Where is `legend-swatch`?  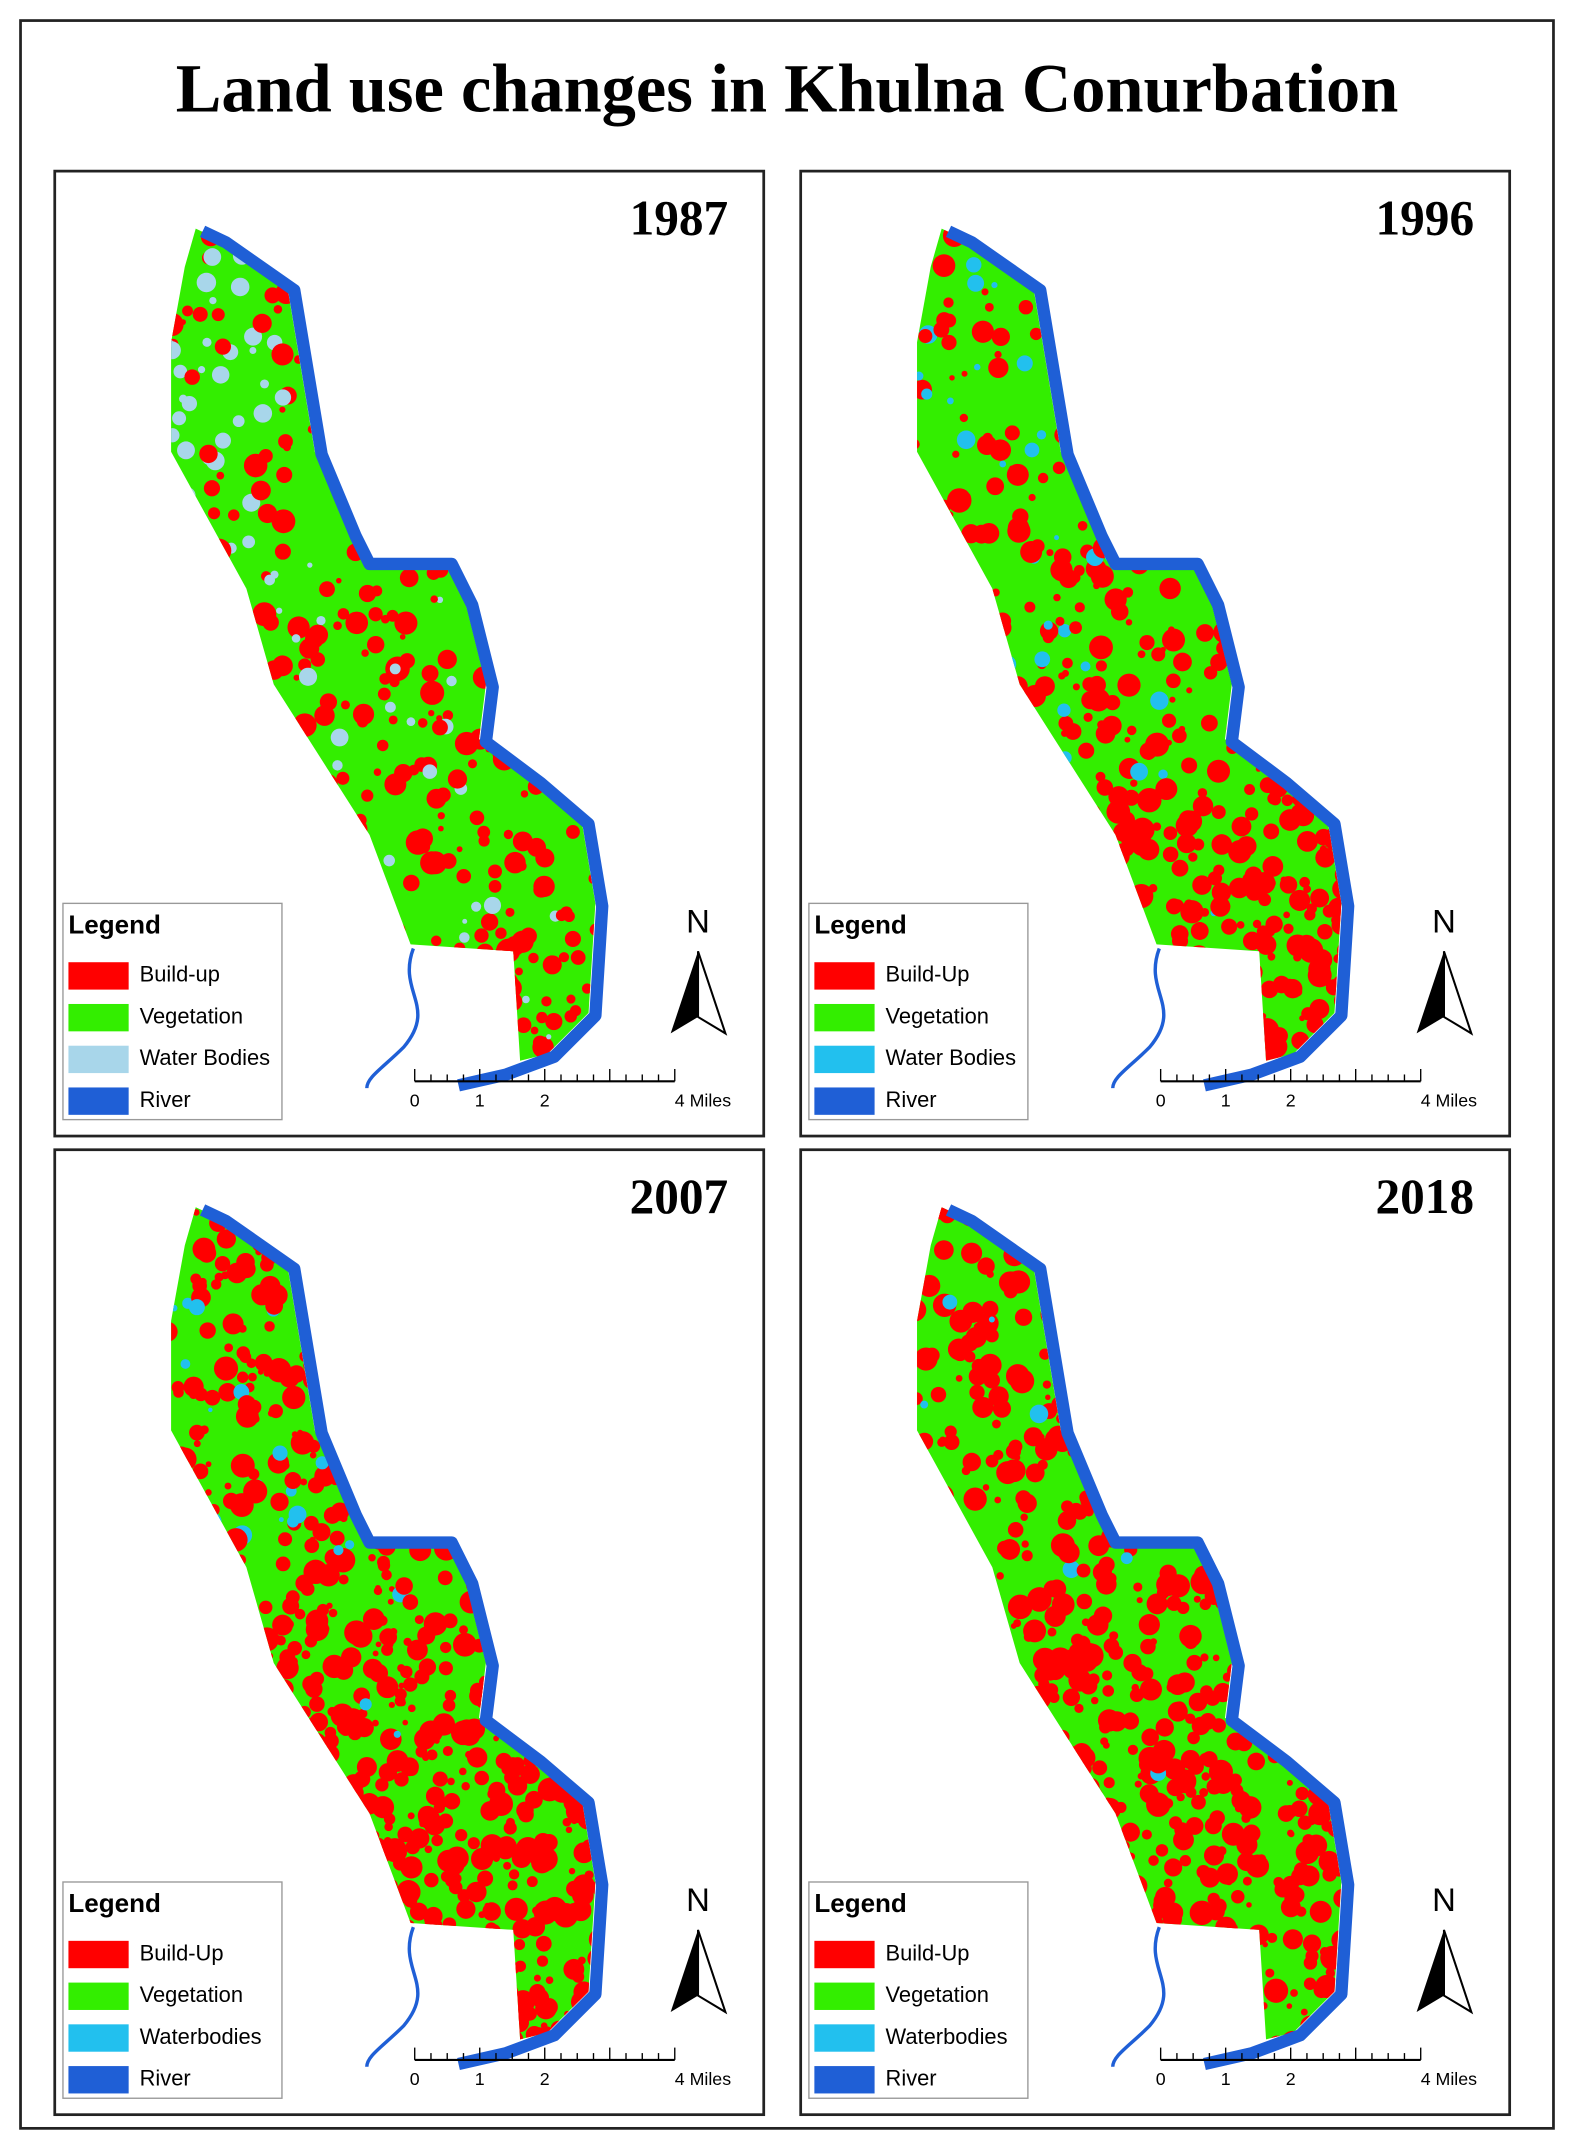
legend-swatch is located at coordinates (98, 1954).